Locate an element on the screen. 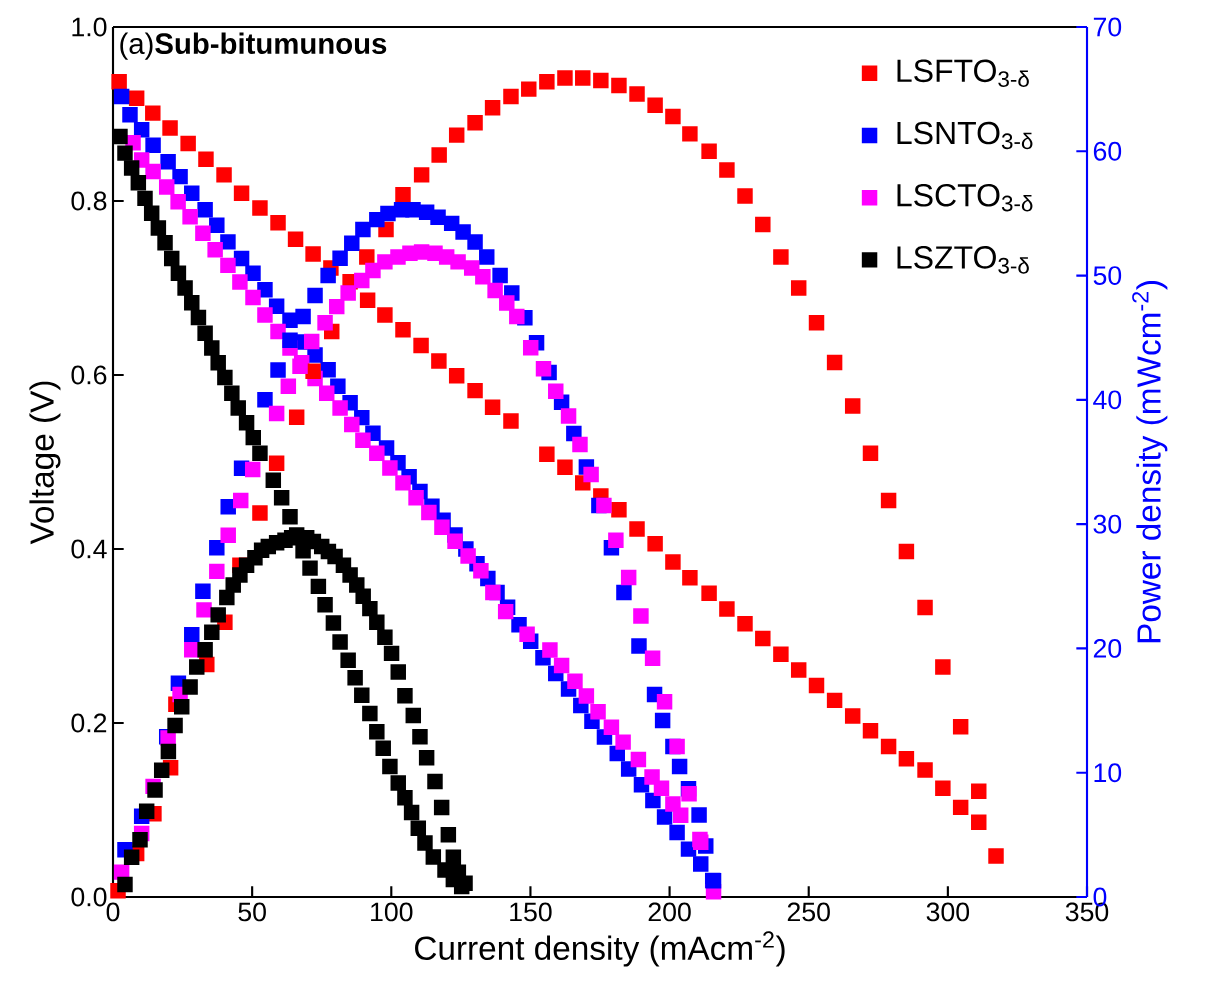 The width and height of the screenshot is (1209, 998). x-tick-label: 250 is located at coordinates (808, 912).